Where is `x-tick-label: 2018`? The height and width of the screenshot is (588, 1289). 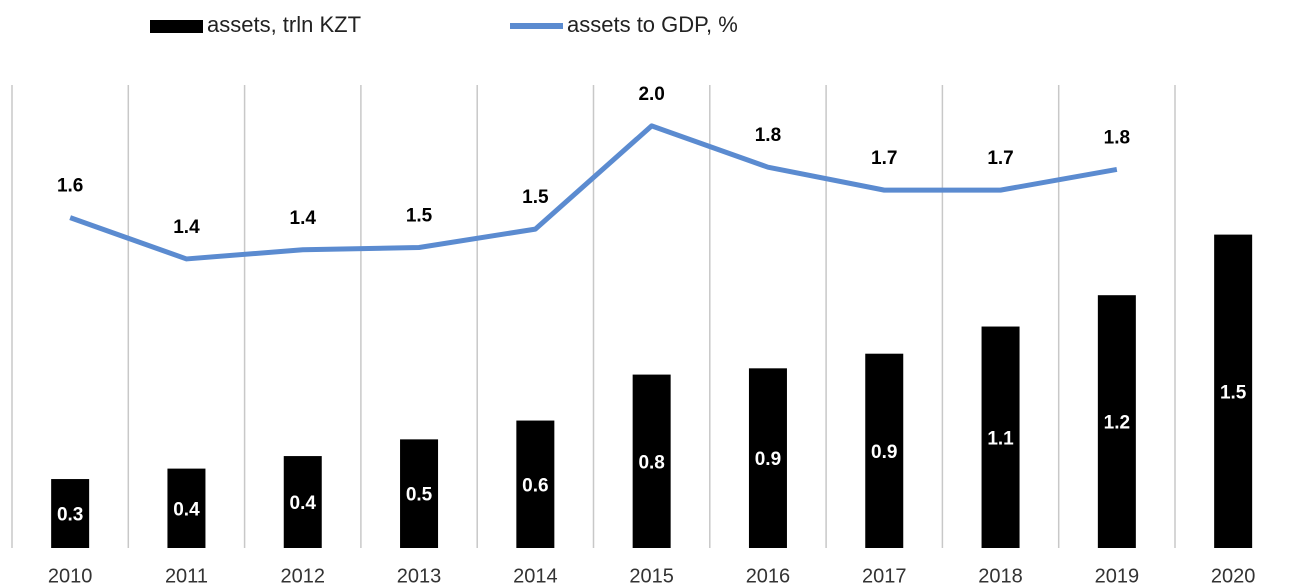
x-tick-label: 2018 is located at coordinates (1000, 576).